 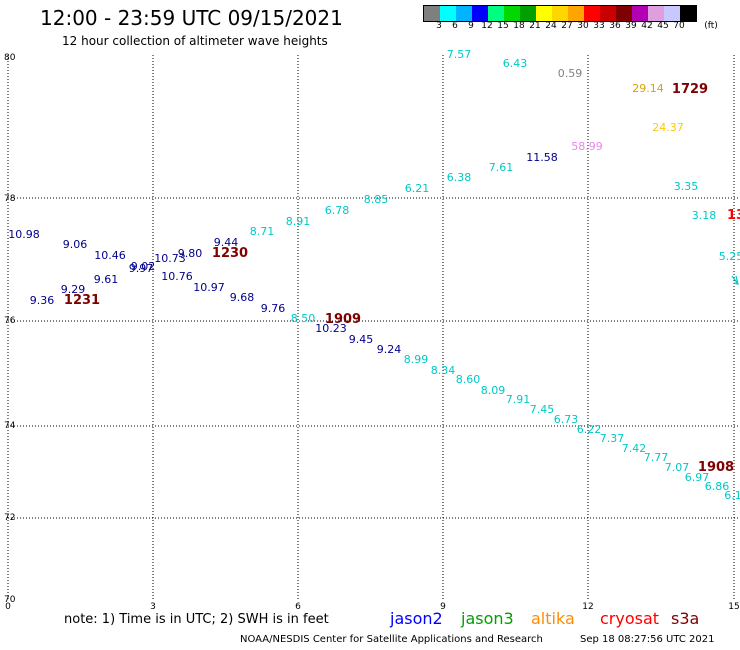 I want to click on color-tick-label: 45, so click(x=663, y=26).